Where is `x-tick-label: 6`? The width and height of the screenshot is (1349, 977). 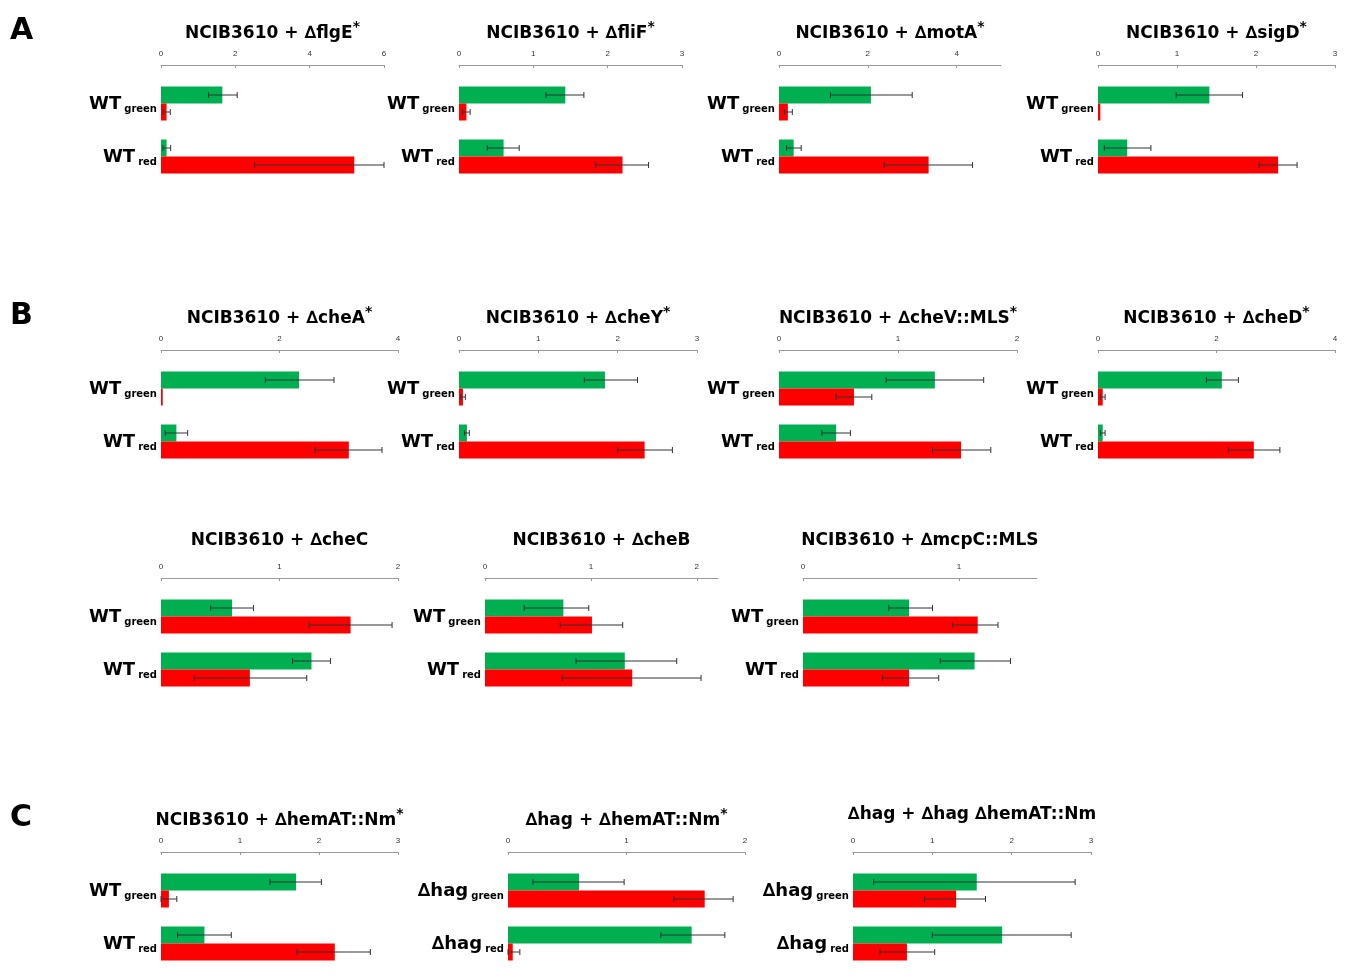
x-tick-label: 6 is located at coordinates (384, 53).